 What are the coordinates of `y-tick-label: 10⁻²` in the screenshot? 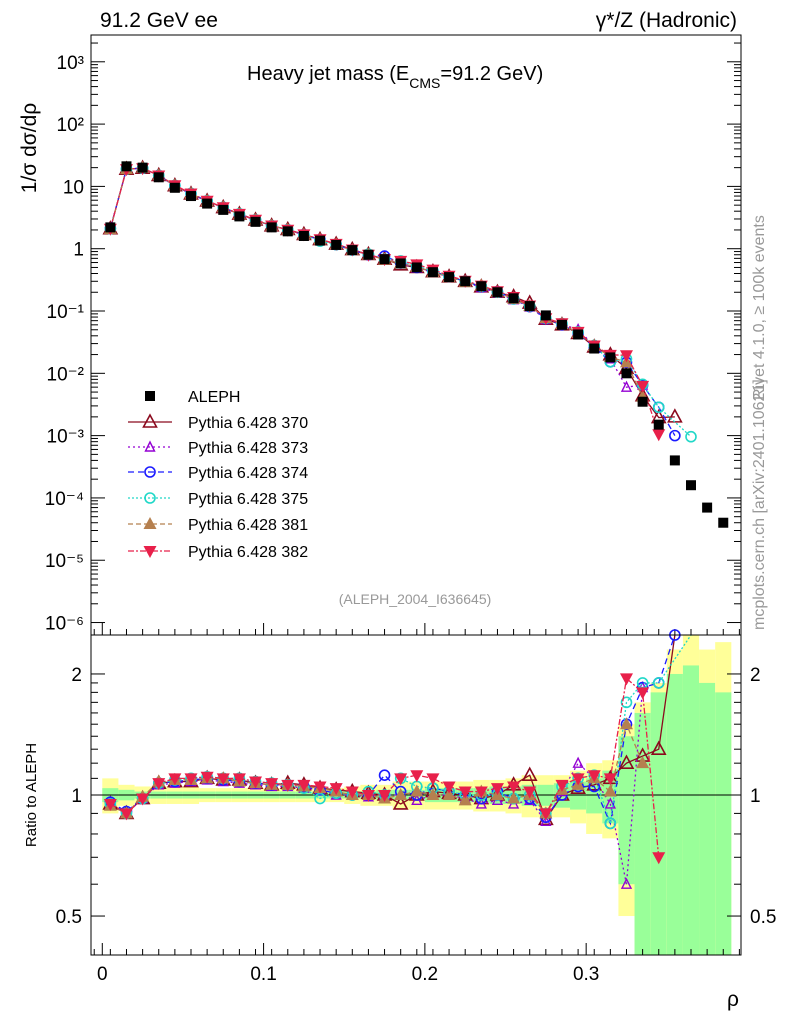 It's located at (66, 374).